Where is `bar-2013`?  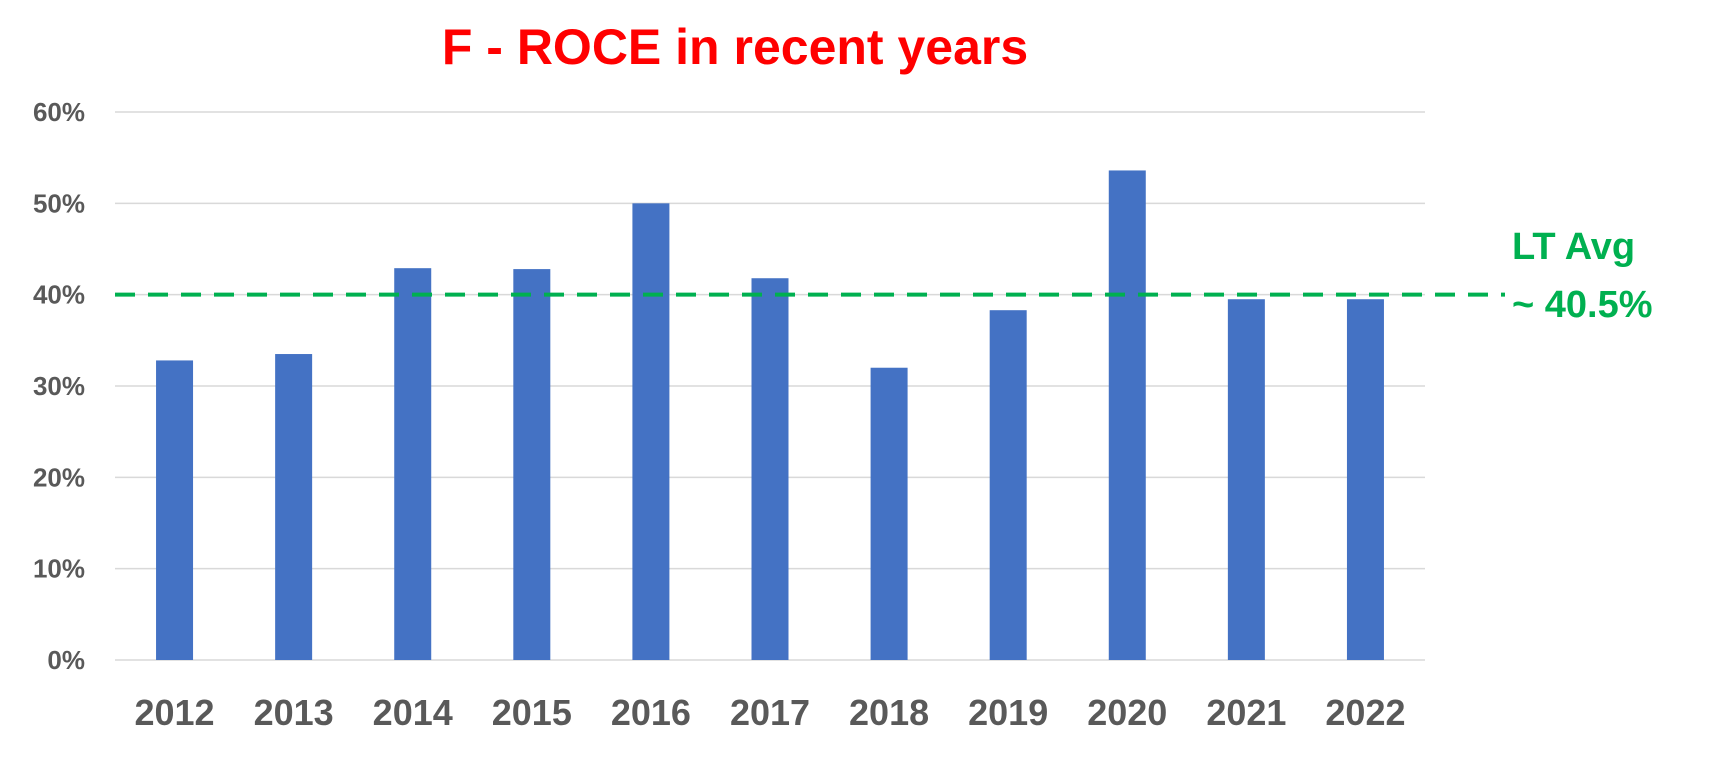 bar-2013 is located at coordinates (294, 507).